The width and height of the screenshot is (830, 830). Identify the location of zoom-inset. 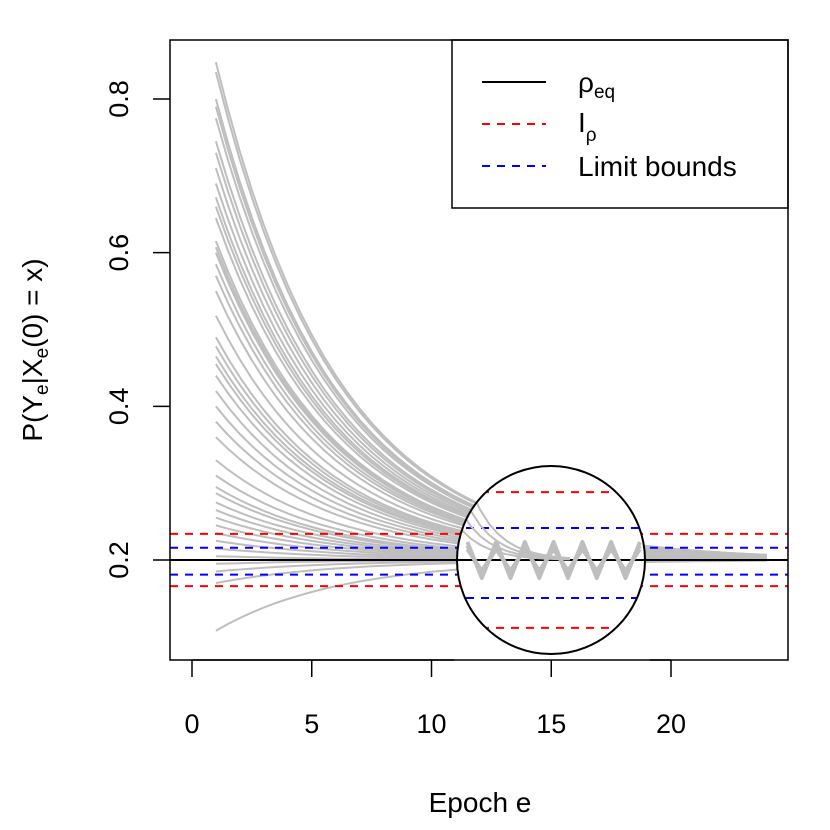
(551, 560).